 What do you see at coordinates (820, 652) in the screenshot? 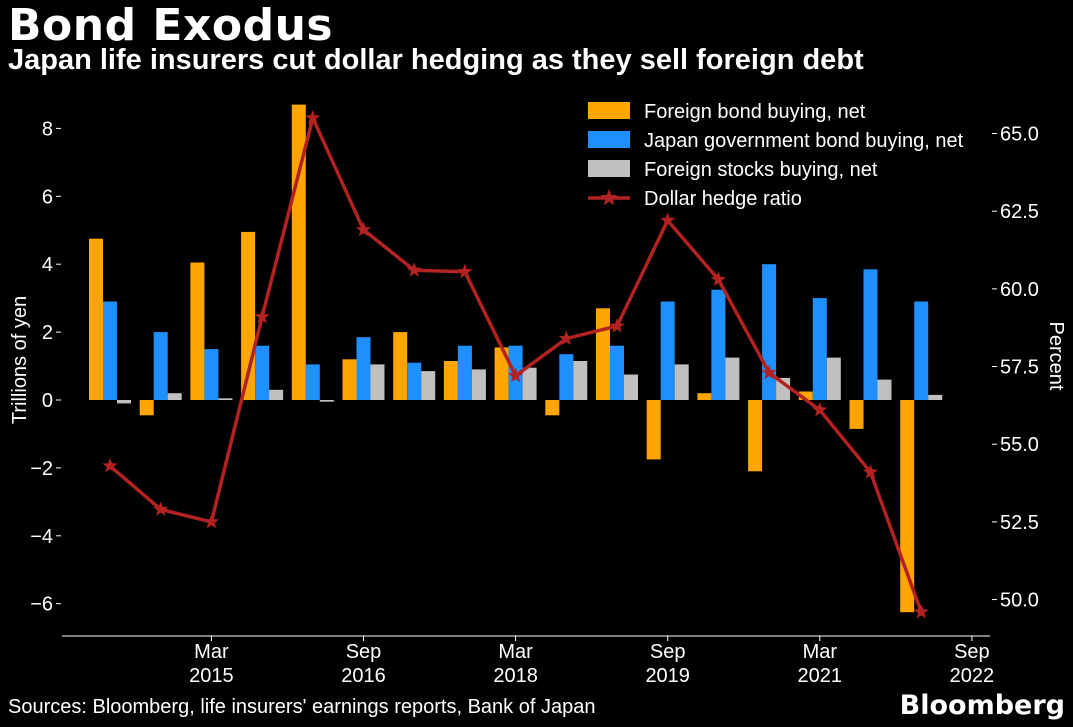
I see `x-tick-label-month-4: Mar` at bounding box center [820, 652].